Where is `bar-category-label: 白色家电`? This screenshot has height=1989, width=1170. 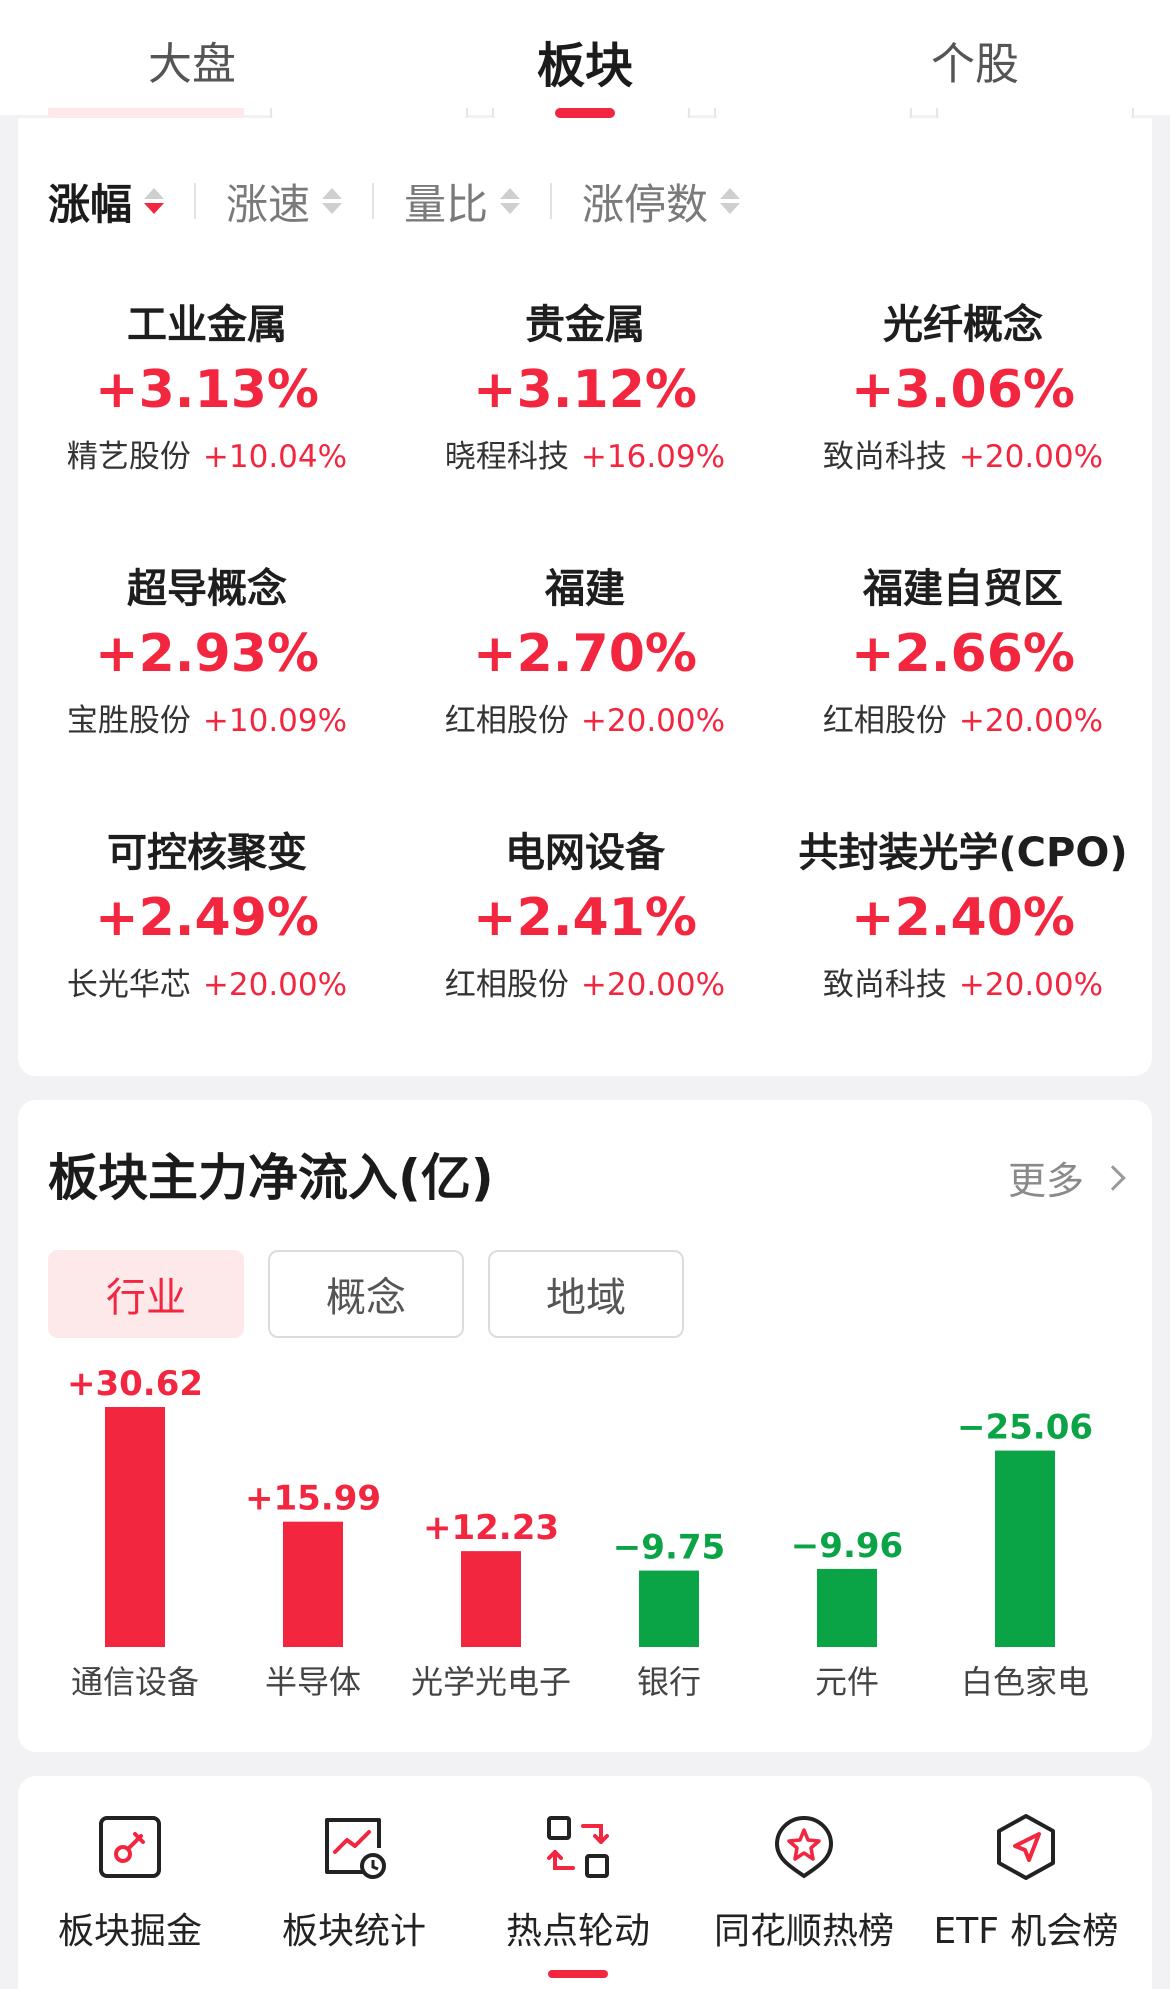
bar-category-label: 白色家电 is located at coordinates (1025, 1682).